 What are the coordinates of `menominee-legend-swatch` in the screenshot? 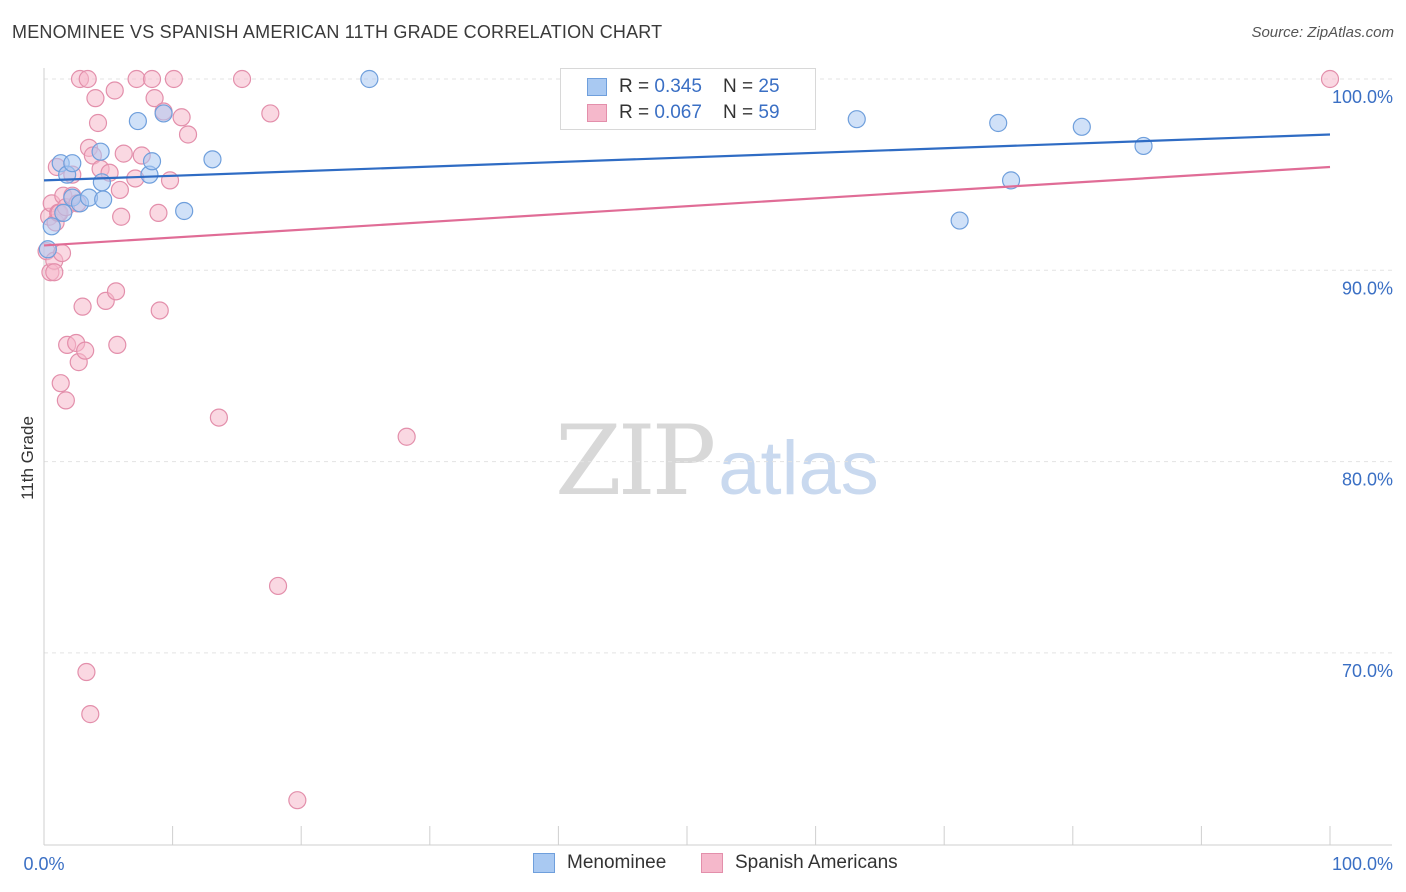 It's located at (544, 863).